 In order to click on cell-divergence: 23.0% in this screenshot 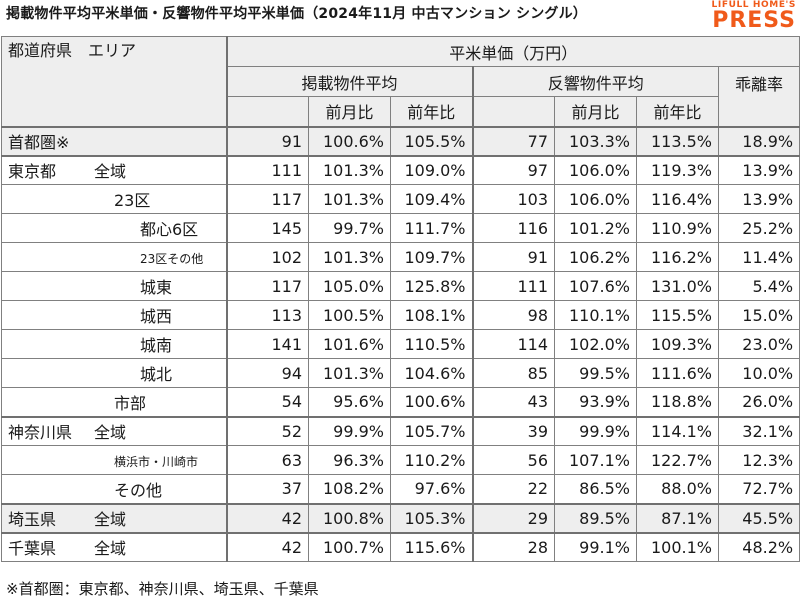, I will do `click(758, 344)`.